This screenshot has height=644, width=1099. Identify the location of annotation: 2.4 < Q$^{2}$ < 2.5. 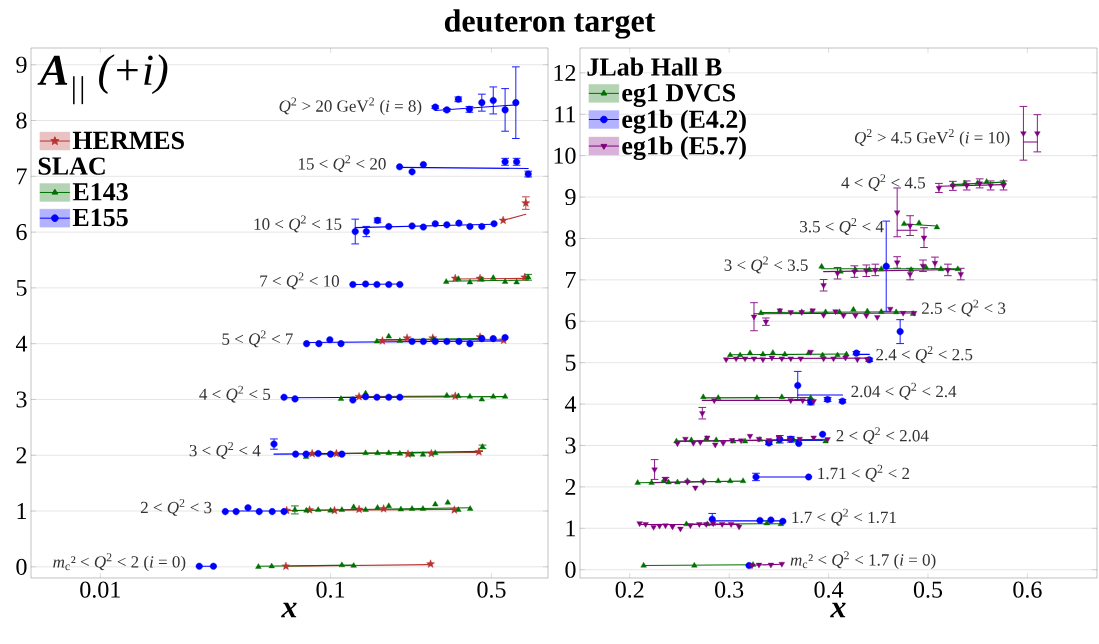
(924, 354).